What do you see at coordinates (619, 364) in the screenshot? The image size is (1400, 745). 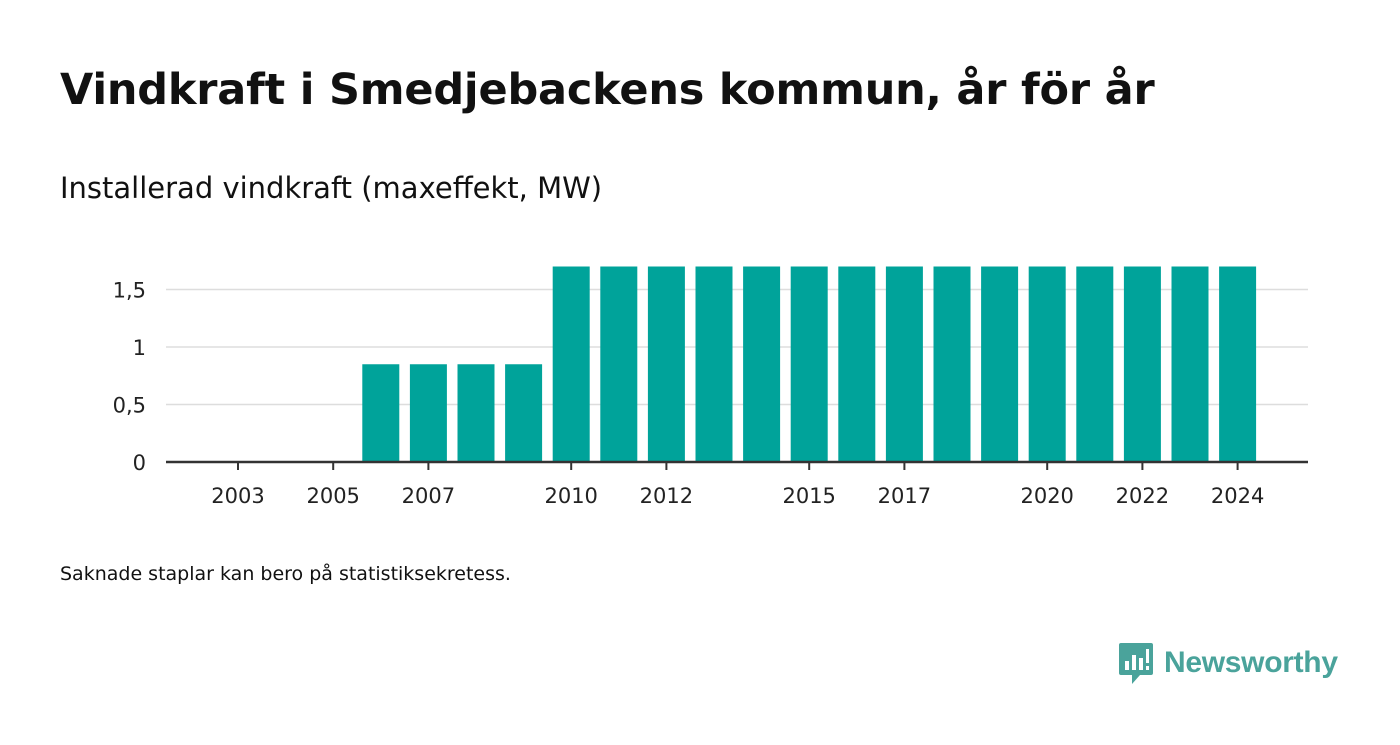 I see `bar-2011` at bounding box center [619, 364].